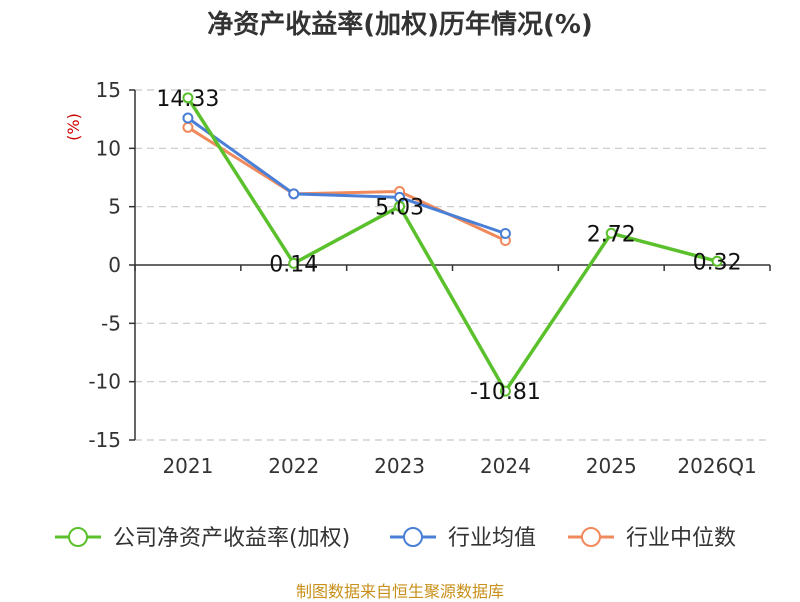 The height and width of the screenshot is (602, 800). Describe the element at coordinates (108, 148) in the screenshot. I see `y-tick-label-1: 10` at that location.